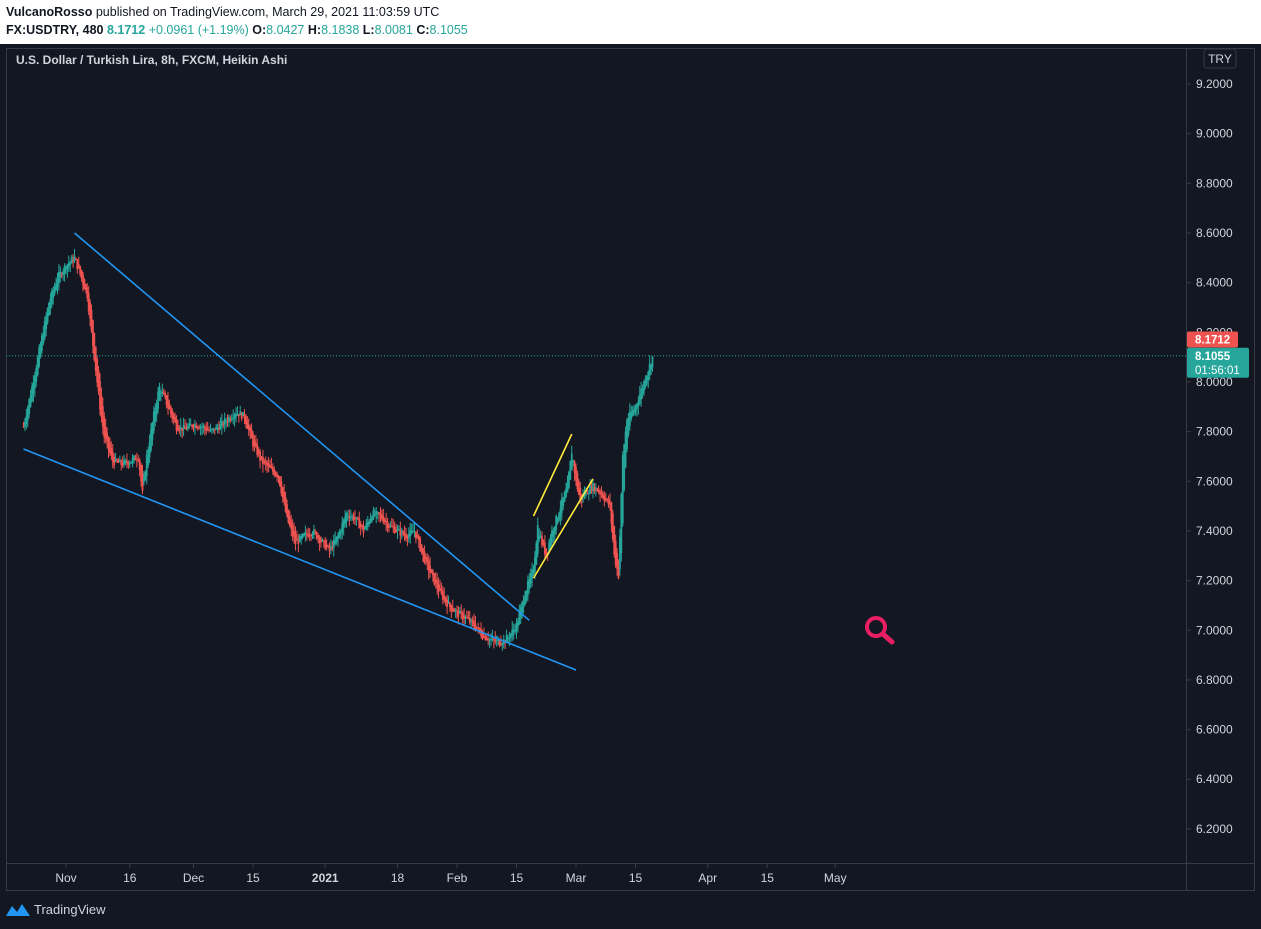  I want to click on tradingview-brand: TradingView, so click(70, 909).